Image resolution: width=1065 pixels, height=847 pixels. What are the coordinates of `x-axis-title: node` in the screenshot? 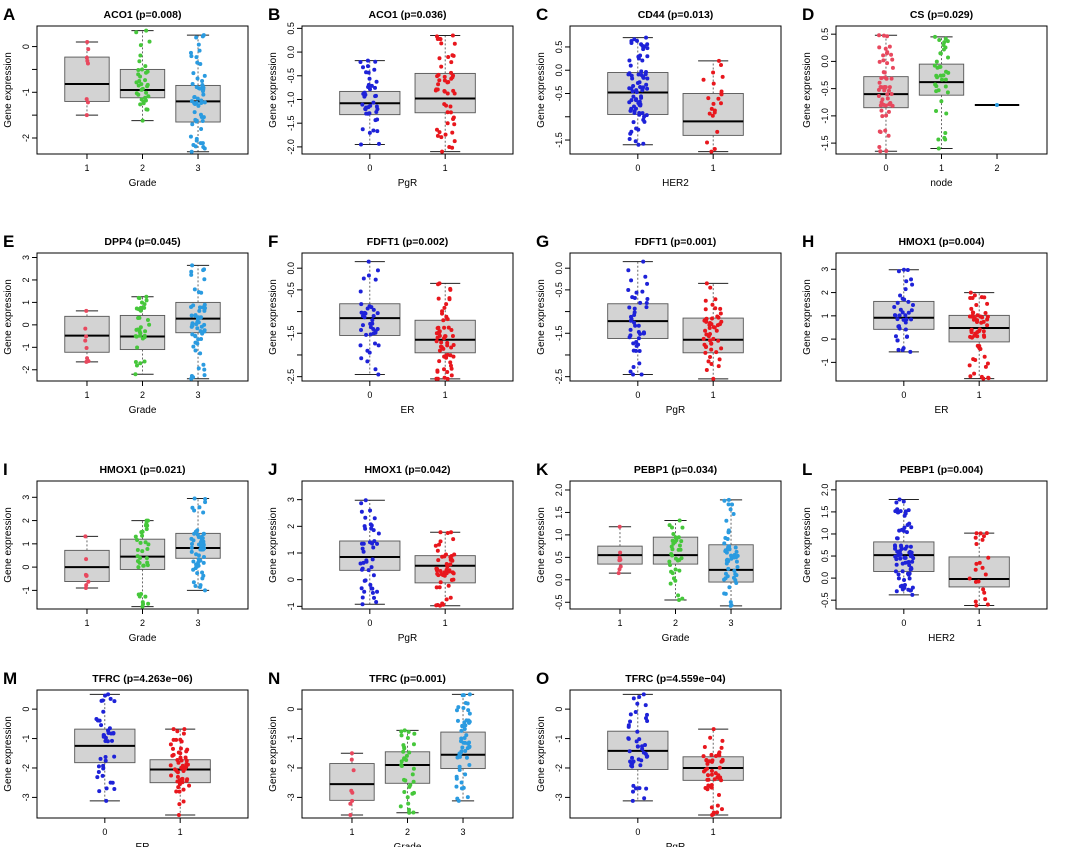 It's located at (941, 183).